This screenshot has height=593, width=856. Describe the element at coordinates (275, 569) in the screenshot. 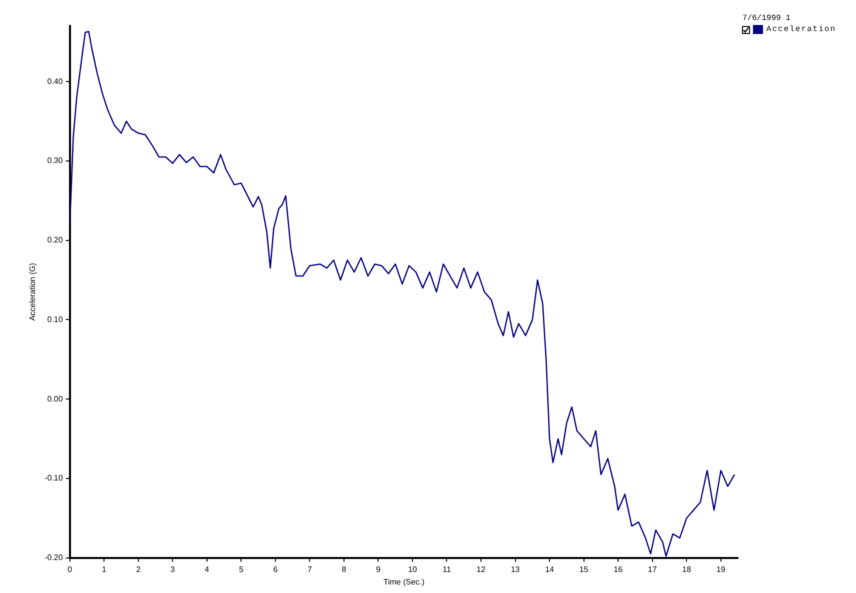

I see `x-tick-label: 6` at that location.